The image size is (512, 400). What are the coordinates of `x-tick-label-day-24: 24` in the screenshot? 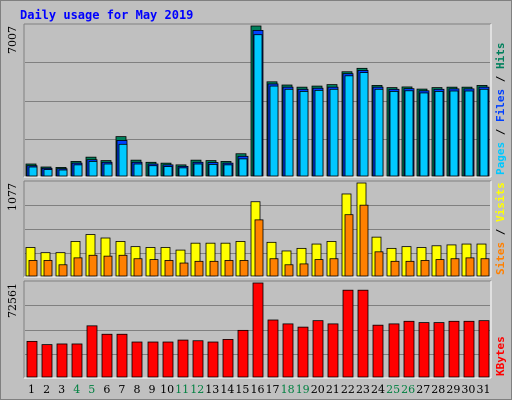 It's located at (378, 389).